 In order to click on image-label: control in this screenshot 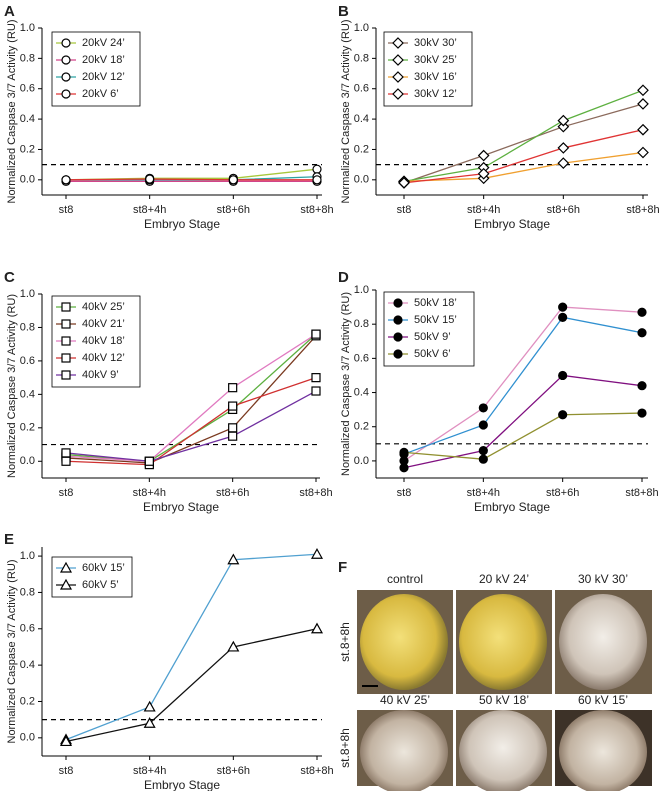, I will do `click(405, 579)`.